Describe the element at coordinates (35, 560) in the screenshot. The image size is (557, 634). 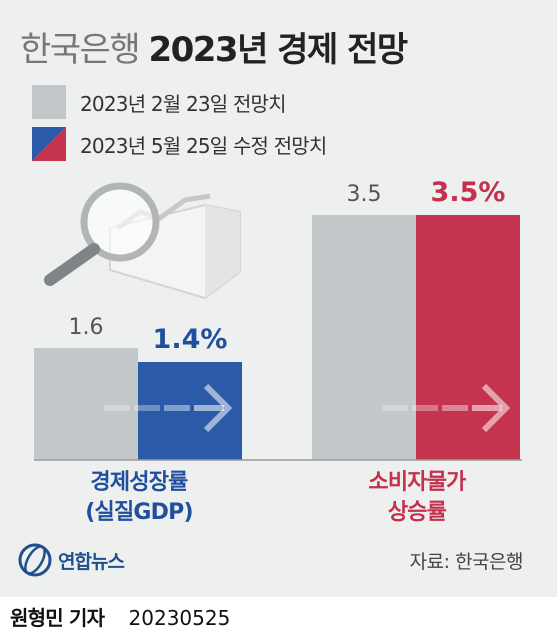
I see `yonhap-logo-icon` at that location.